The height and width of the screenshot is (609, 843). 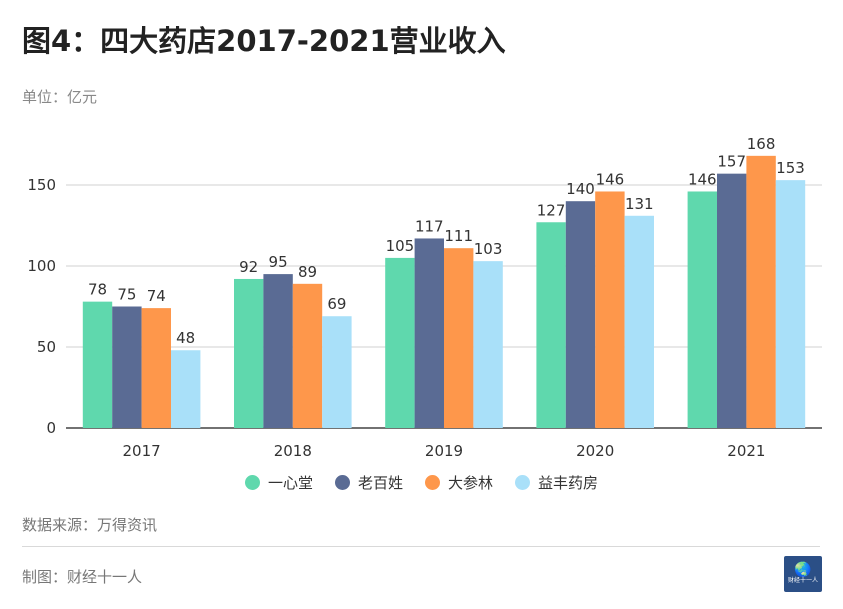 I want to click on data-label: 140, so click(x=580, y=189).